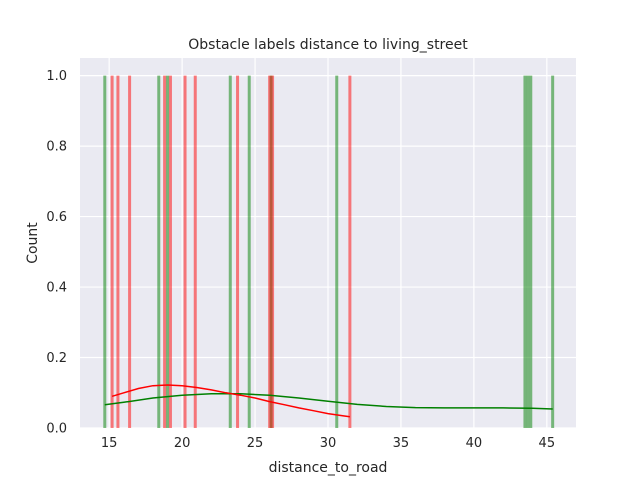 This screenshot has width=640, height=480. What do you see at coordinates (401, 443) in the screenshot?
I see `x-tick-label: 35` at bounding box center [401, 443].